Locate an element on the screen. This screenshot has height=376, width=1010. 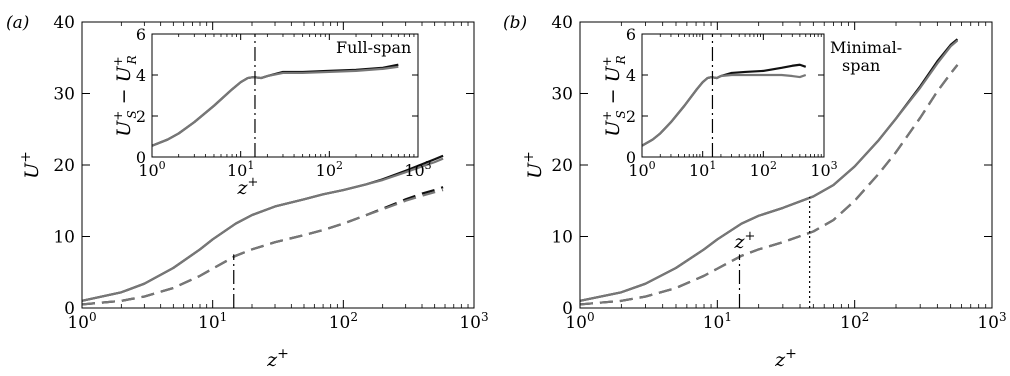
panel-a-y-axis-label: U+ is located at coordinates (30, 165).